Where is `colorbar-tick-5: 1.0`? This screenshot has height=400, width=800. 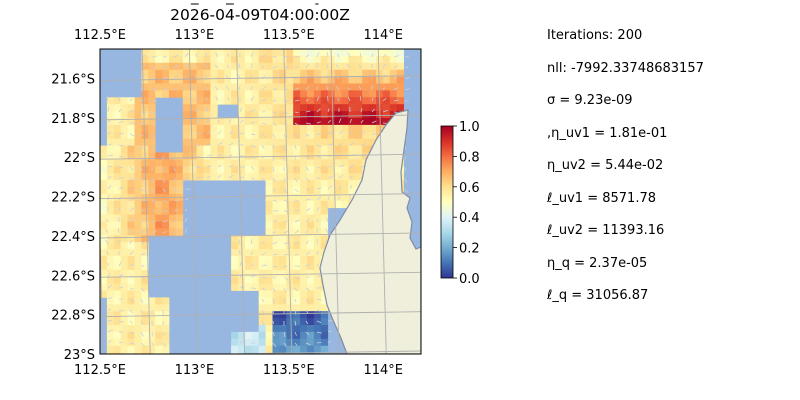
colorbar-tick-5: 1.0 is located at coordinates (469, 127).